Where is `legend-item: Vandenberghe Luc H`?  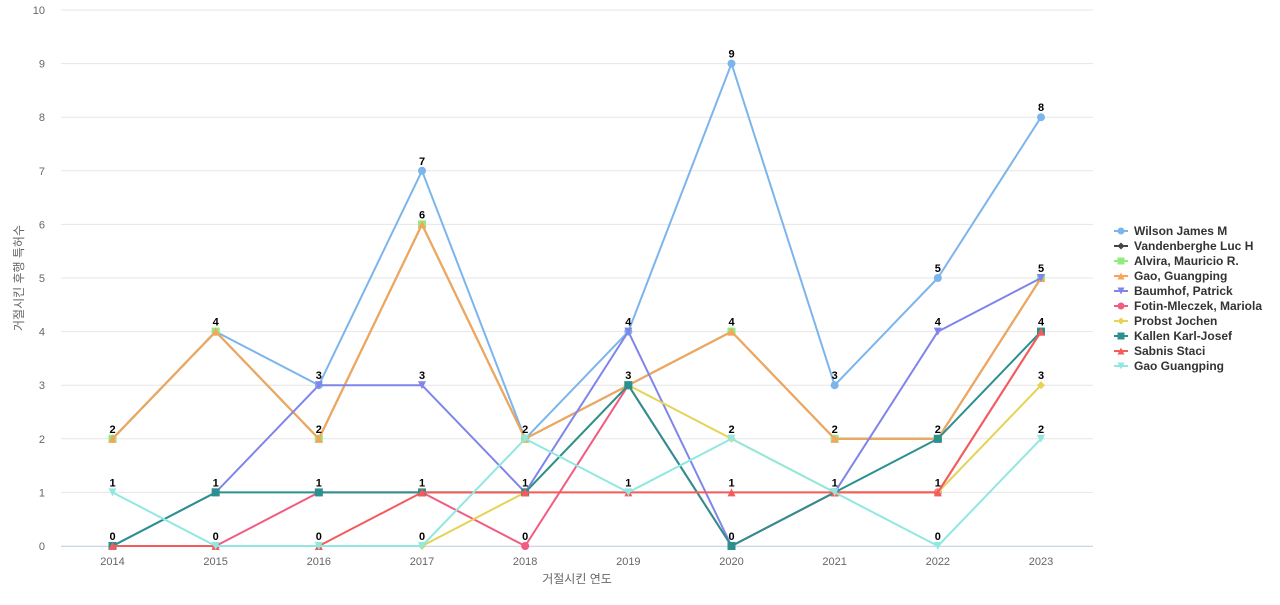
legend-item: Vandenberghe Luc H is located at coordinates (1183, 246).